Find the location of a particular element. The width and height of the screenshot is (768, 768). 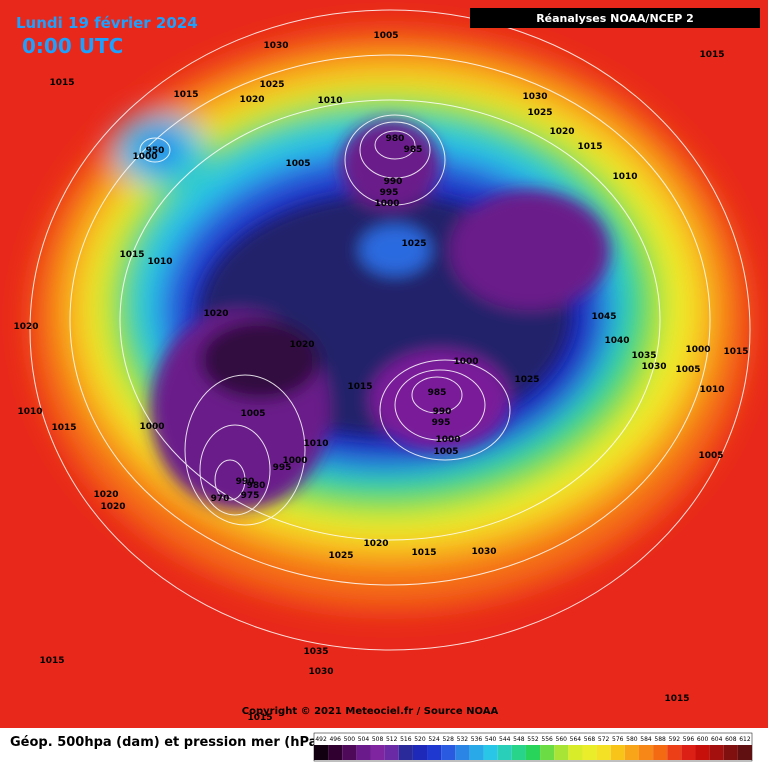

scale-tick: 580 is located at coordinates (632, 739).